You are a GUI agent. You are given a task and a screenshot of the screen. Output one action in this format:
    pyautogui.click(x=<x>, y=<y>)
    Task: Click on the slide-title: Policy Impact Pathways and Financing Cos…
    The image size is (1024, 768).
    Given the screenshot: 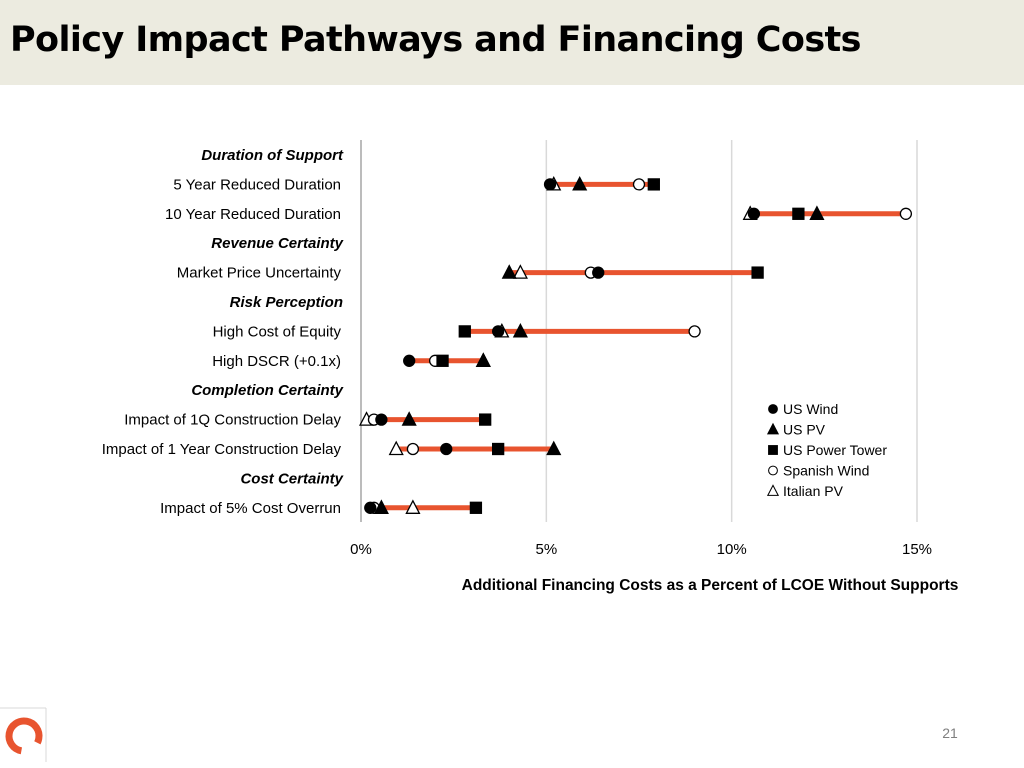 What is the action you would take?
    pyautogui.click(x=436, y=40)
    